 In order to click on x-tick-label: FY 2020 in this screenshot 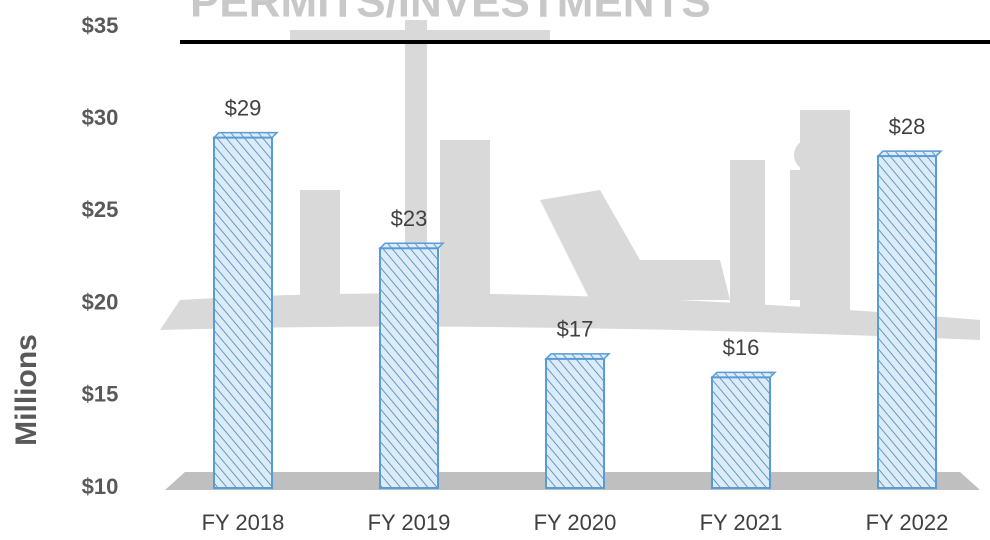, I will do `click(575, 522)`.